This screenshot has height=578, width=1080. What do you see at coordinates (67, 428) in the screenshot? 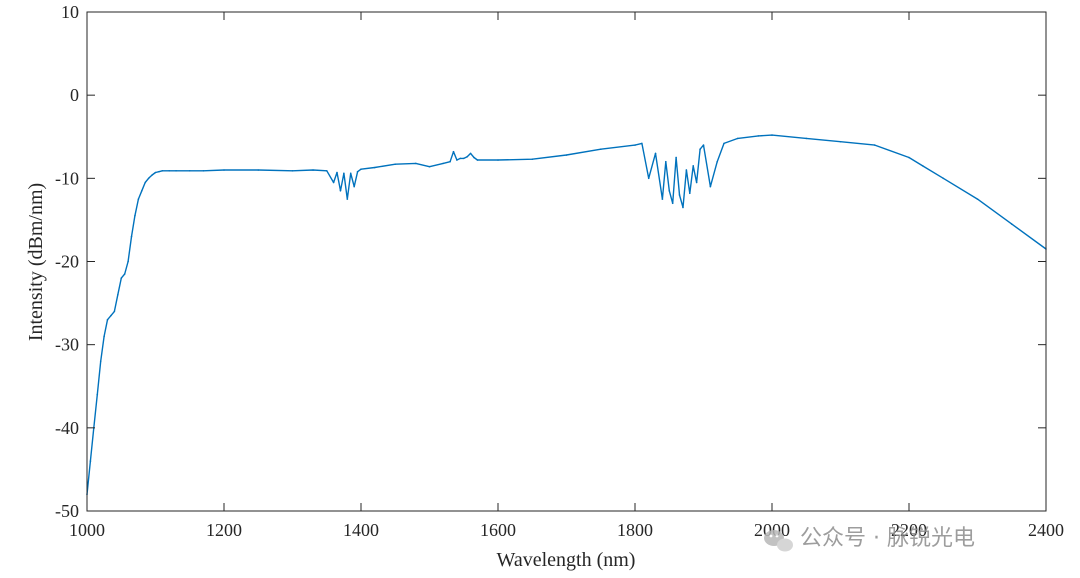
I see `y-tick-label: -40` at bounding box center [67, 428].